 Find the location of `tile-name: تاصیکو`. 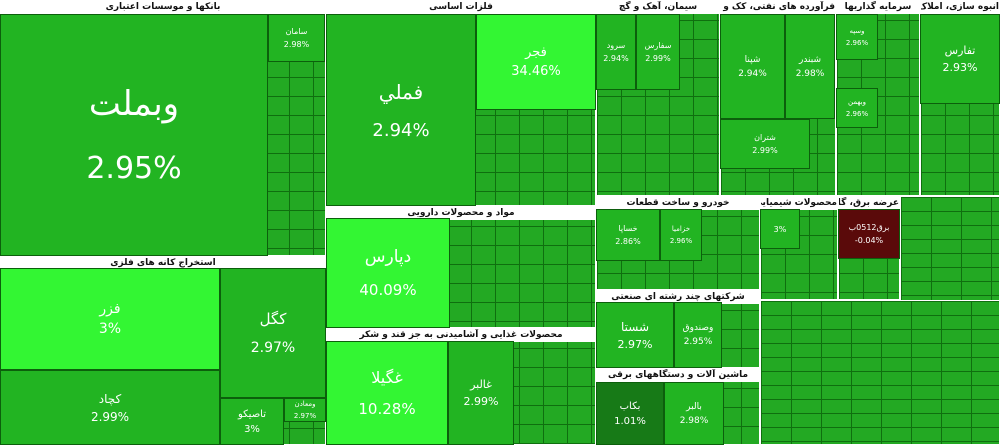

tile-name: تاصیکو is located at coordinates (252, 414).